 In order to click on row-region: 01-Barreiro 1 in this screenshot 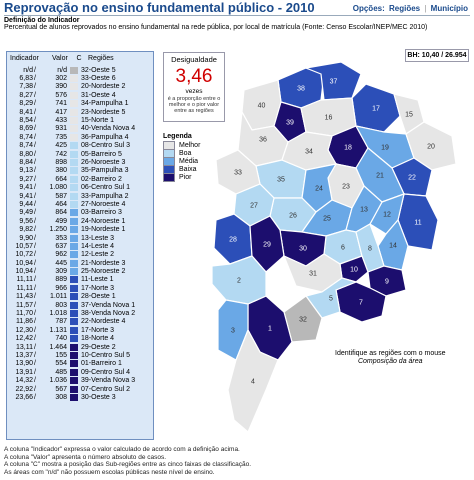, I will do `click(101, 364)`.